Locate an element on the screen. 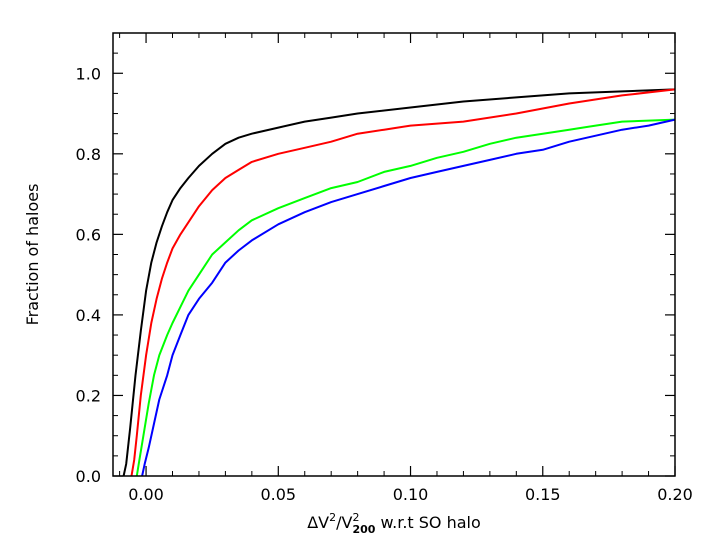 The width and height of the screenshot is (709, 550). y-tick-label: 0.2 is located at coordinates (88, 395).